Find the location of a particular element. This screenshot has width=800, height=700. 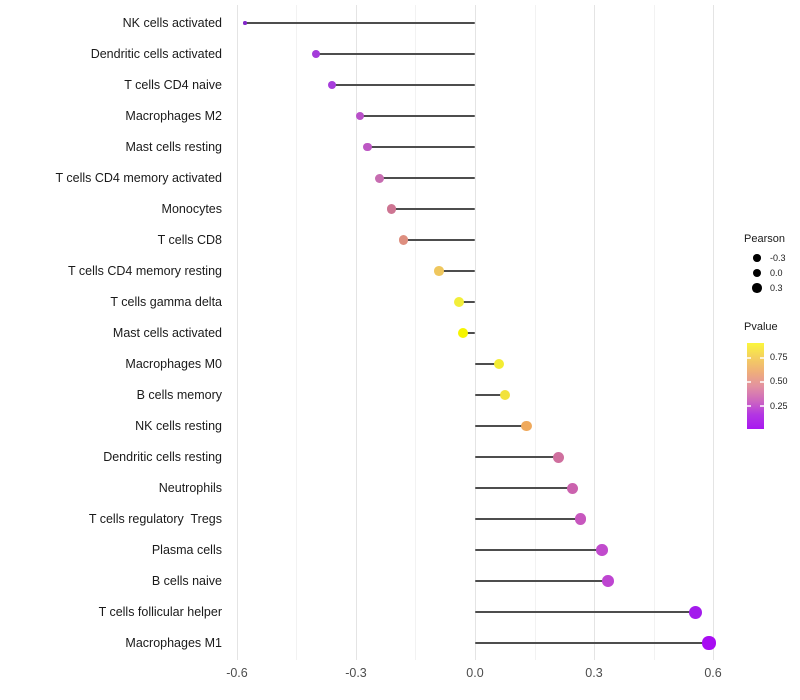

category-label: T cells gamma delta is located at coordinates (166, 302).